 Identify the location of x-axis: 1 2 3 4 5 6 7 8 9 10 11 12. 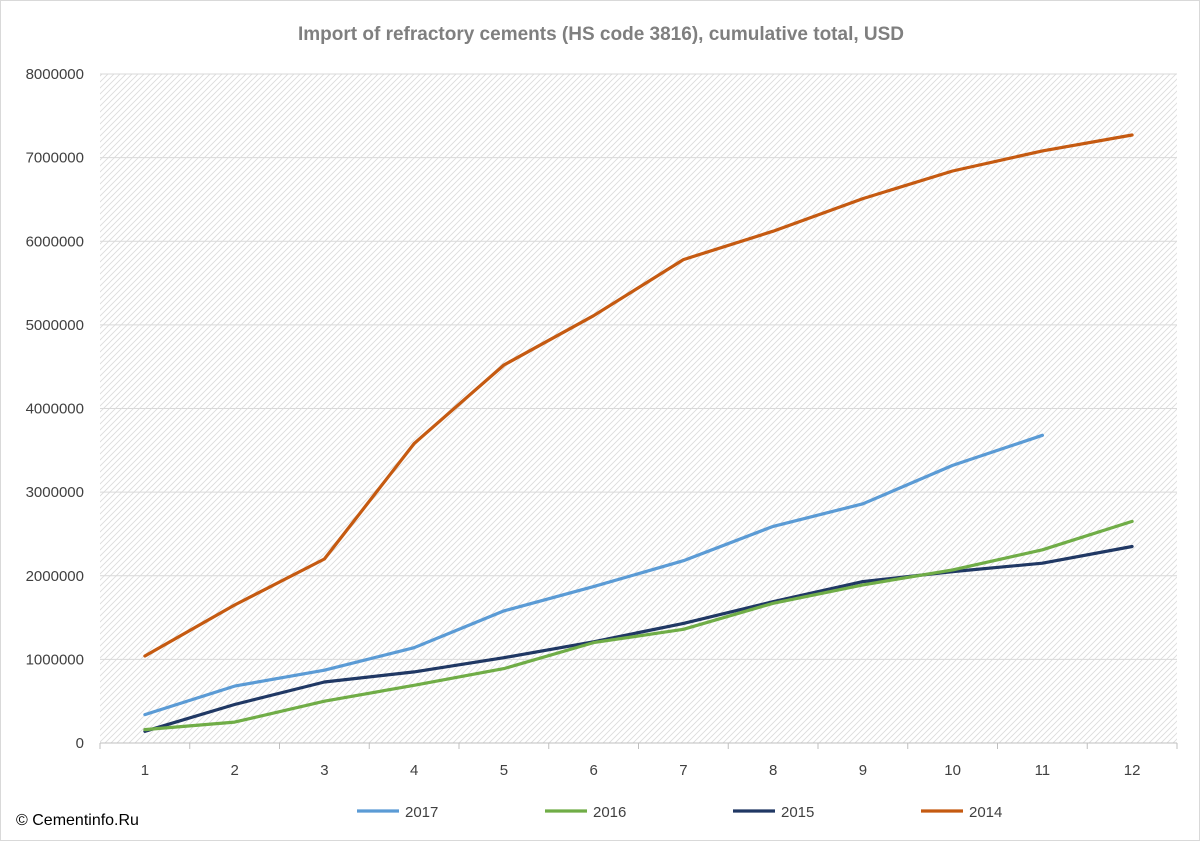
(638, 760).